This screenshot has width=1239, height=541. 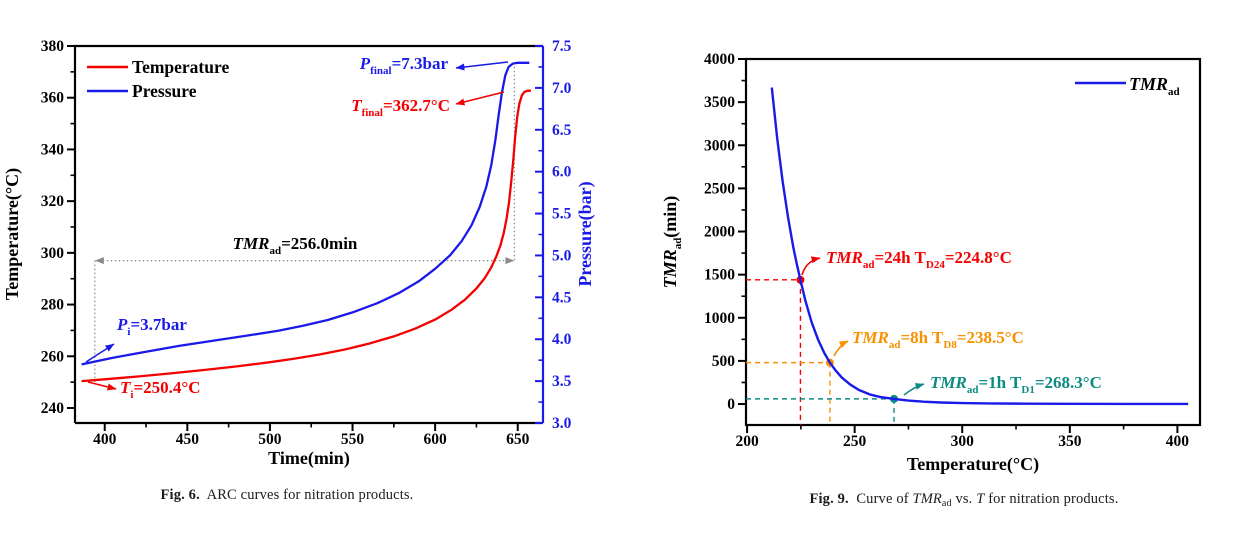 What do you see at coordinates (747, 441) in the screenshot?
I see `tick-label: 200` at bounding box center [747, 441].